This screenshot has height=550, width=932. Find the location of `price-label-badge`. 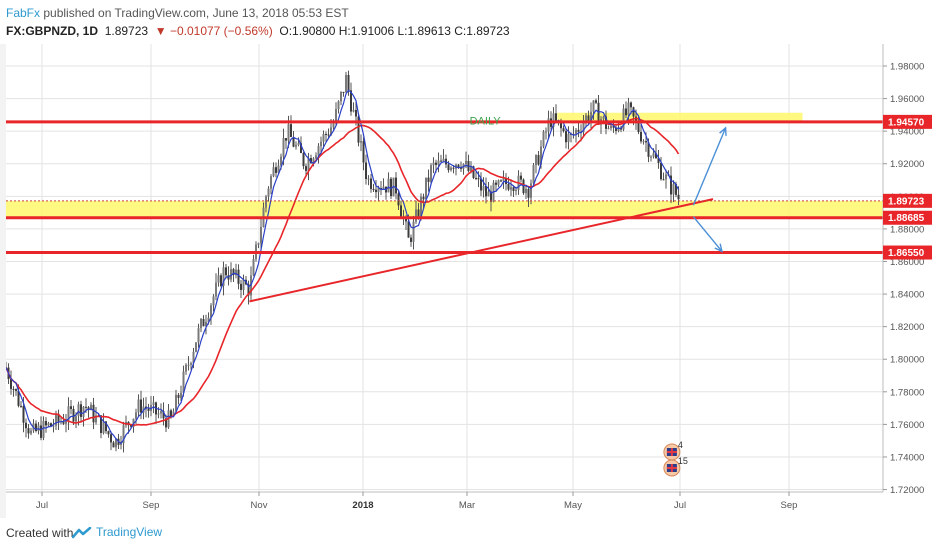

price-label-badge is located at coordinates (907, 200).